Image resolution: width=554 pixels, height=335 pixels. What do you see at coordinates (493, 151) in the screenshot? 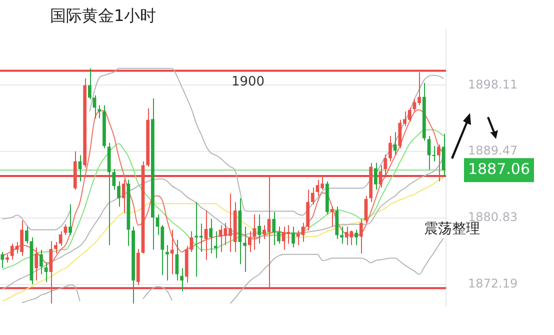
I see `y-tick-label: 1889.47` at bounding box center [493, 151].